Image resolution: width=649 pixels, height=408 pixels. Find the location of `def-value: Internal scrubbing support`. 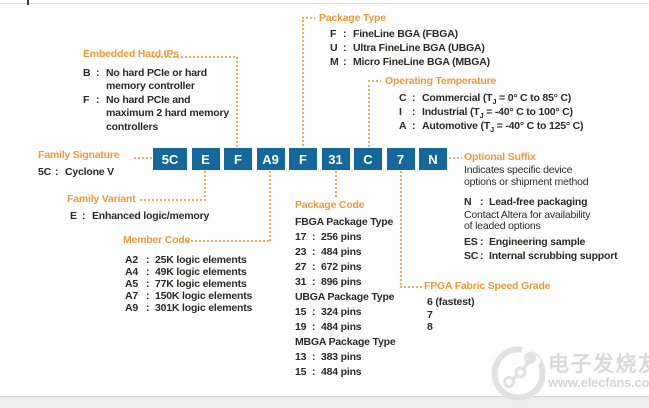

def-value: Internal scrubbing support is located at coordinates (553, 255).